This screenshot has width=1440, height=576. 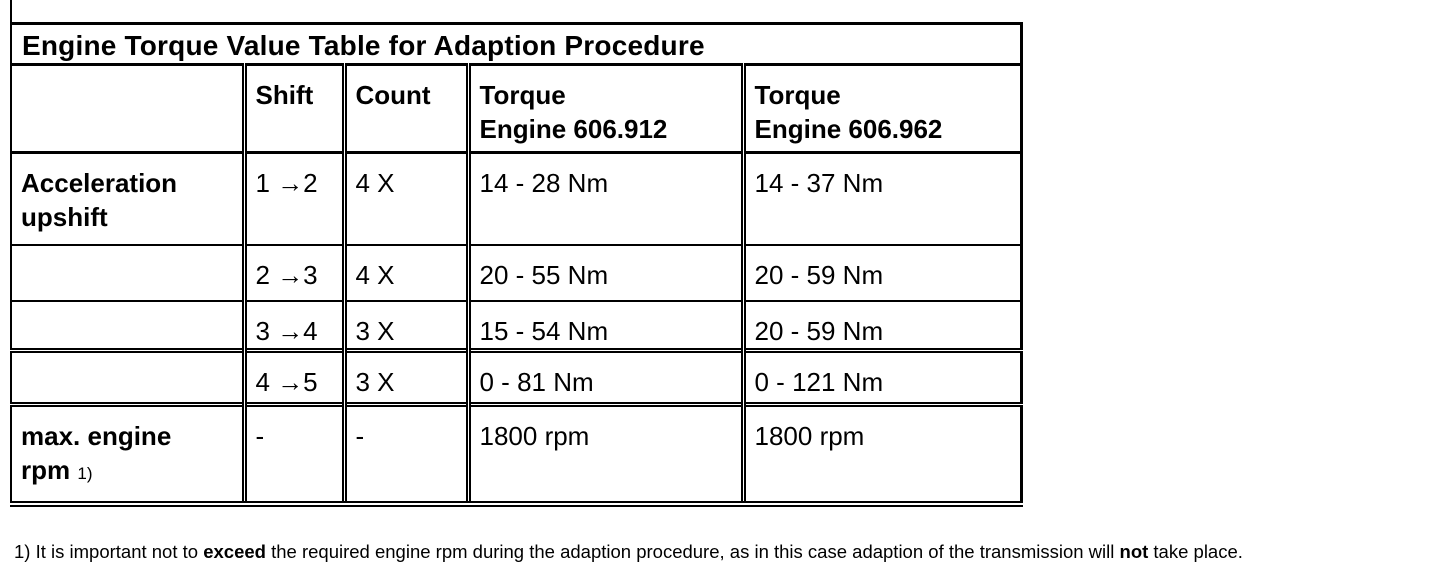 What do you see at coordinates (64, 217) in the screenshot?
I see `row-label-line2: upshift` at bounding box center [64, 217].